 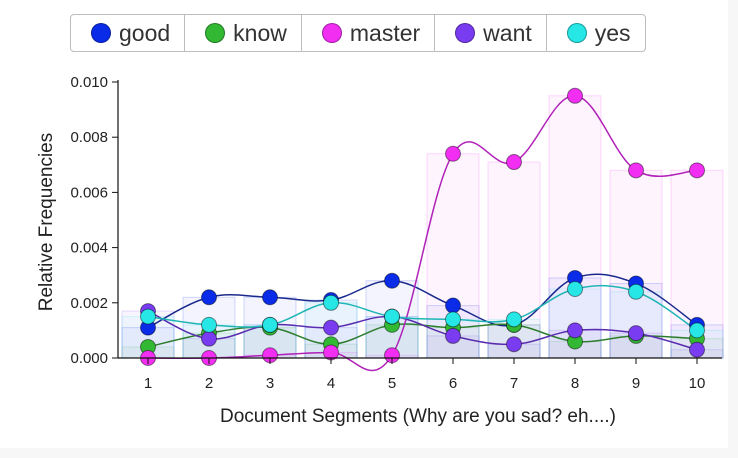 What do you see at coordinates (46, 222) in the screenshot?
I see `y-axis-title: Relative Frequencies` at bounding box center [46, 222].